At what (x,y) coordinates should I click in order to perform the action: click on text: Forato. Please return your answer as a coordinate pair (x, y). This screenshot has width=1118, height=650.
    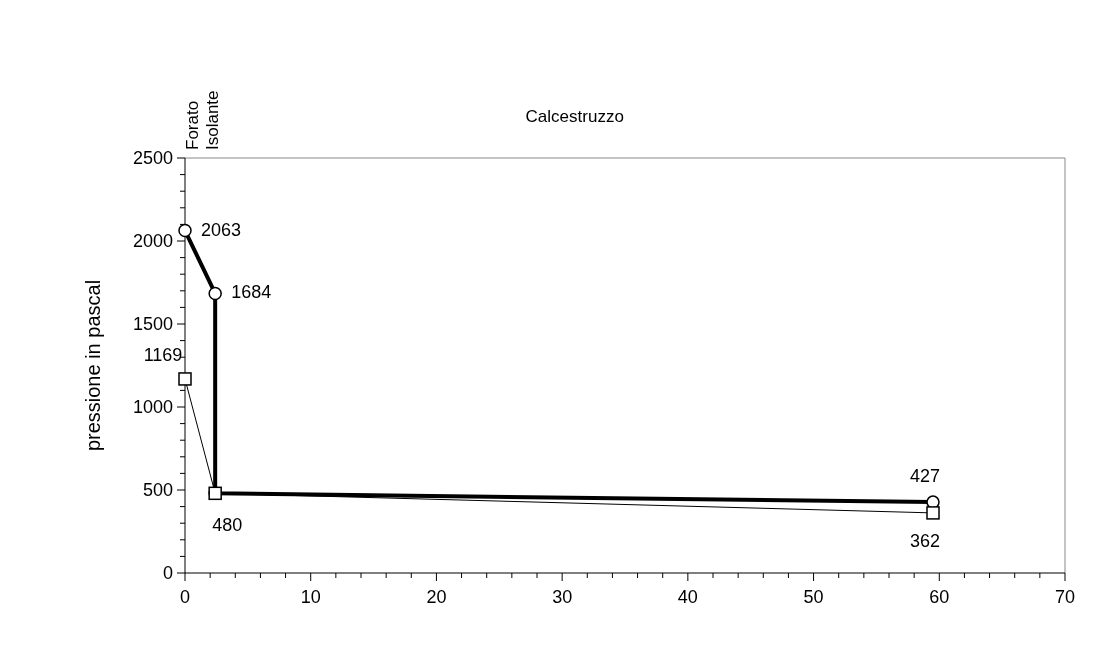
    Looking at the image, I should click on (192, 125).